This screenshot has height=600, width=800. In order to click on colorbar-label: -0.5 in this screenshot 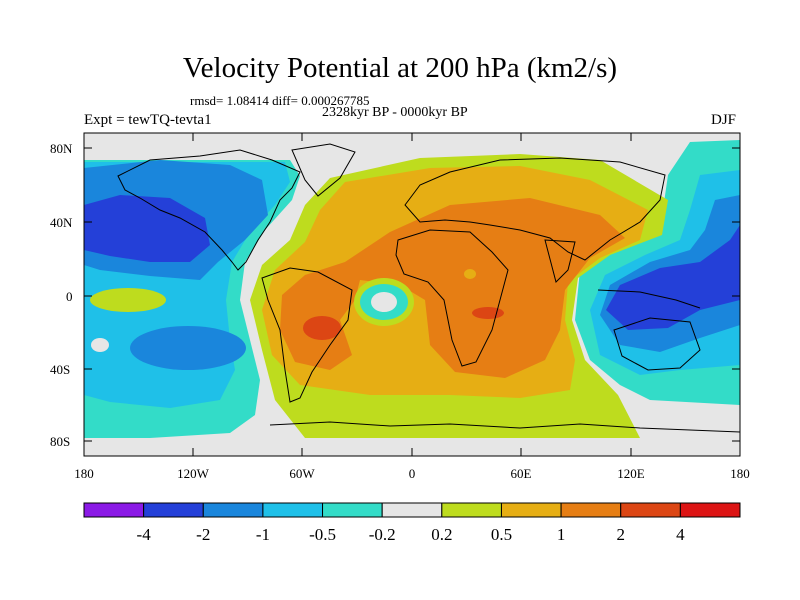, I will do `click(322, 534)`.